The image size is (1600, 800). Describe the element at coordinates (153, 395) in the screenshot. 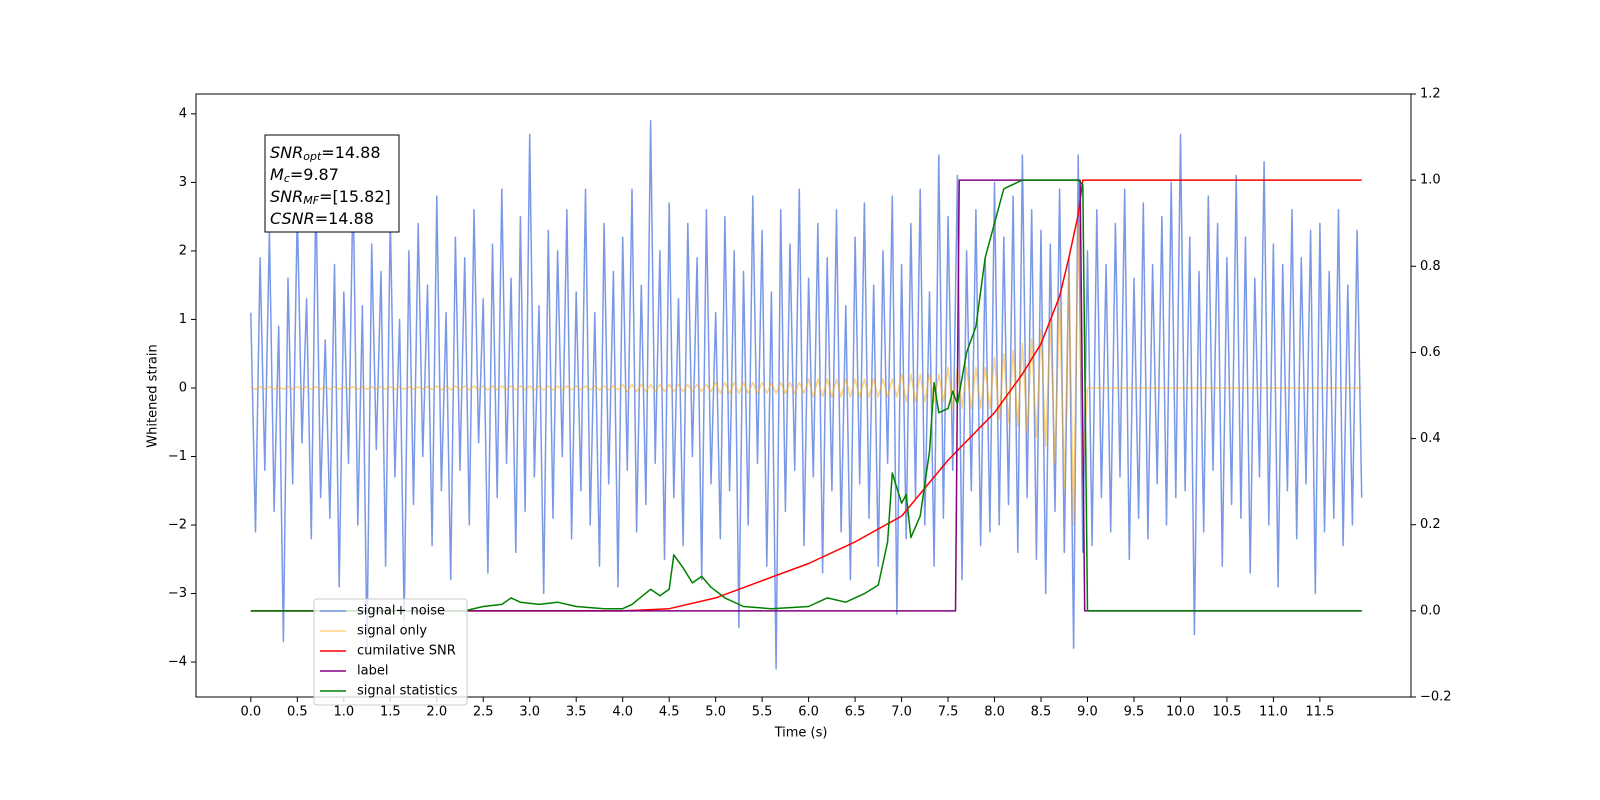

I see `y-axis-label: Whitened strain` at that location.